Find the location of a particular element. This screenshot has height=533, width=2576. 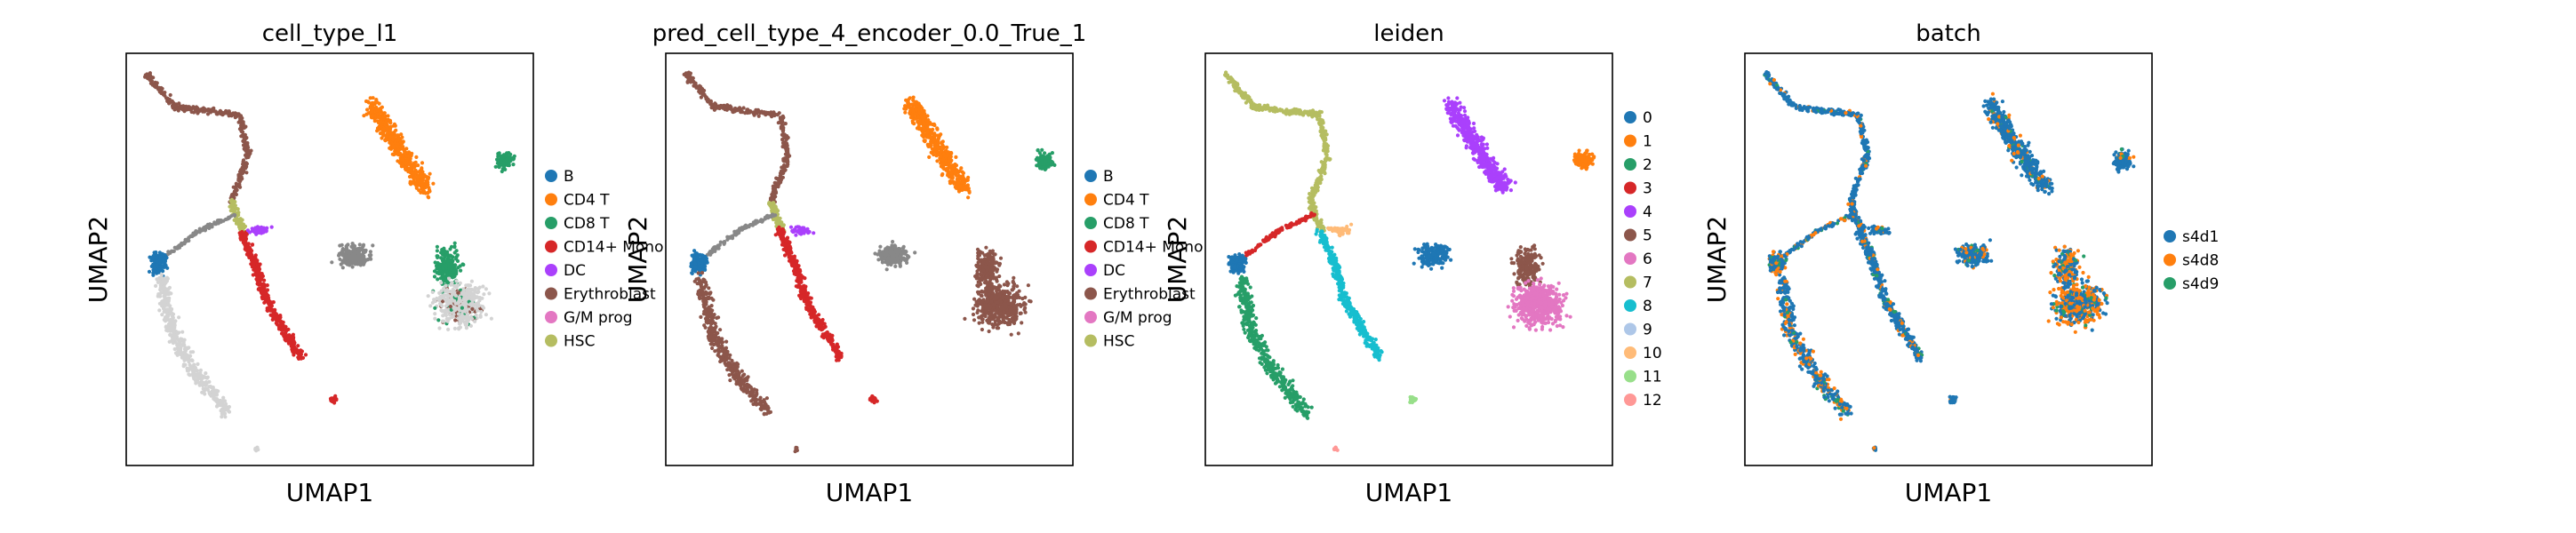

legend-item: G/M prog is located at coordinates (589, 318).